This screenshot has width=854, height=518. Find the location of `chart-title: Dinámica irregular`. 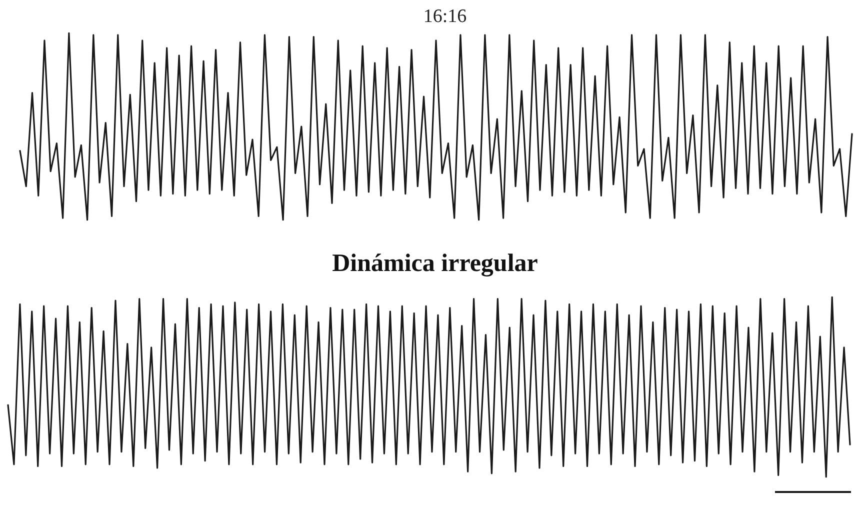

chart-title: Dinámica irregular is located at coordinates (435, 263).